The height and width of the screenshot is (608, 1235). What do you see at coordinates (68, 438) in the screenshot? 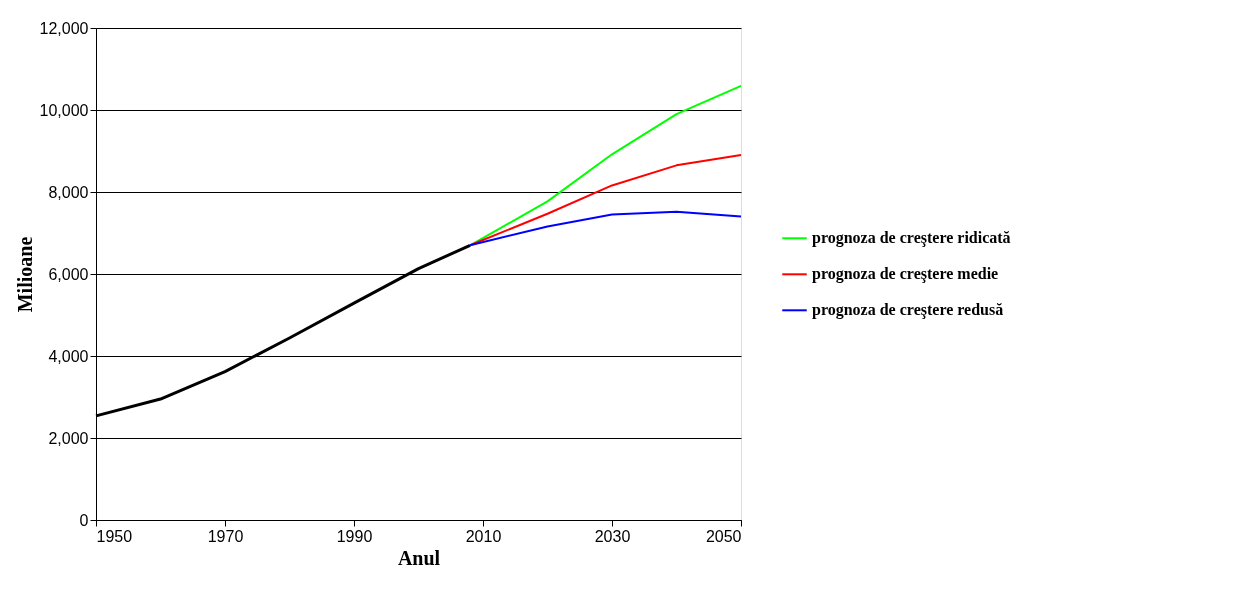
I see `y-tick-label: 2,000` at bounding box center [68, 438].